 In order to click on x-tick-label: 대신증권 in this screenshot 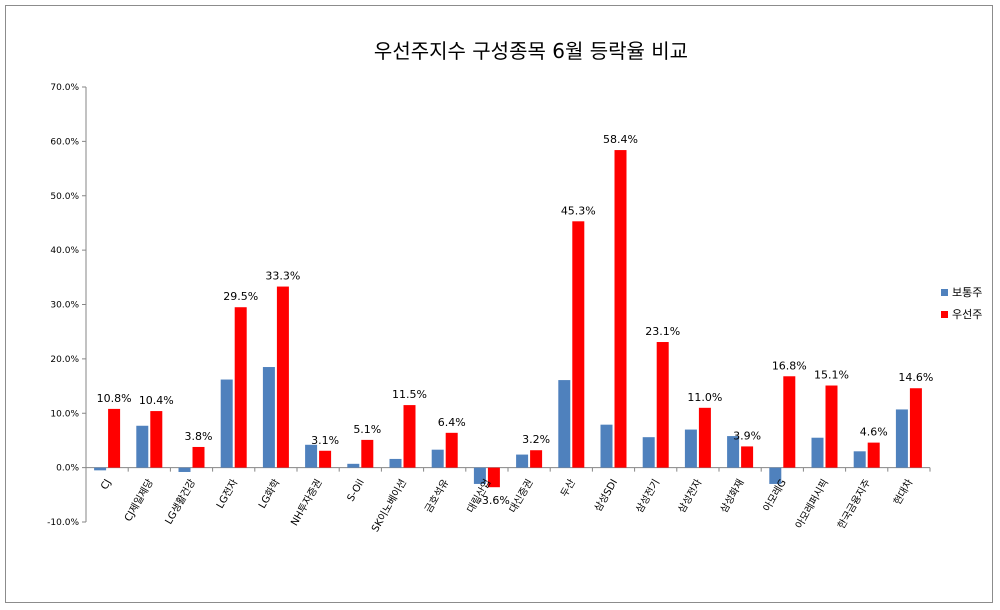, I will do `click(521, 496)`.